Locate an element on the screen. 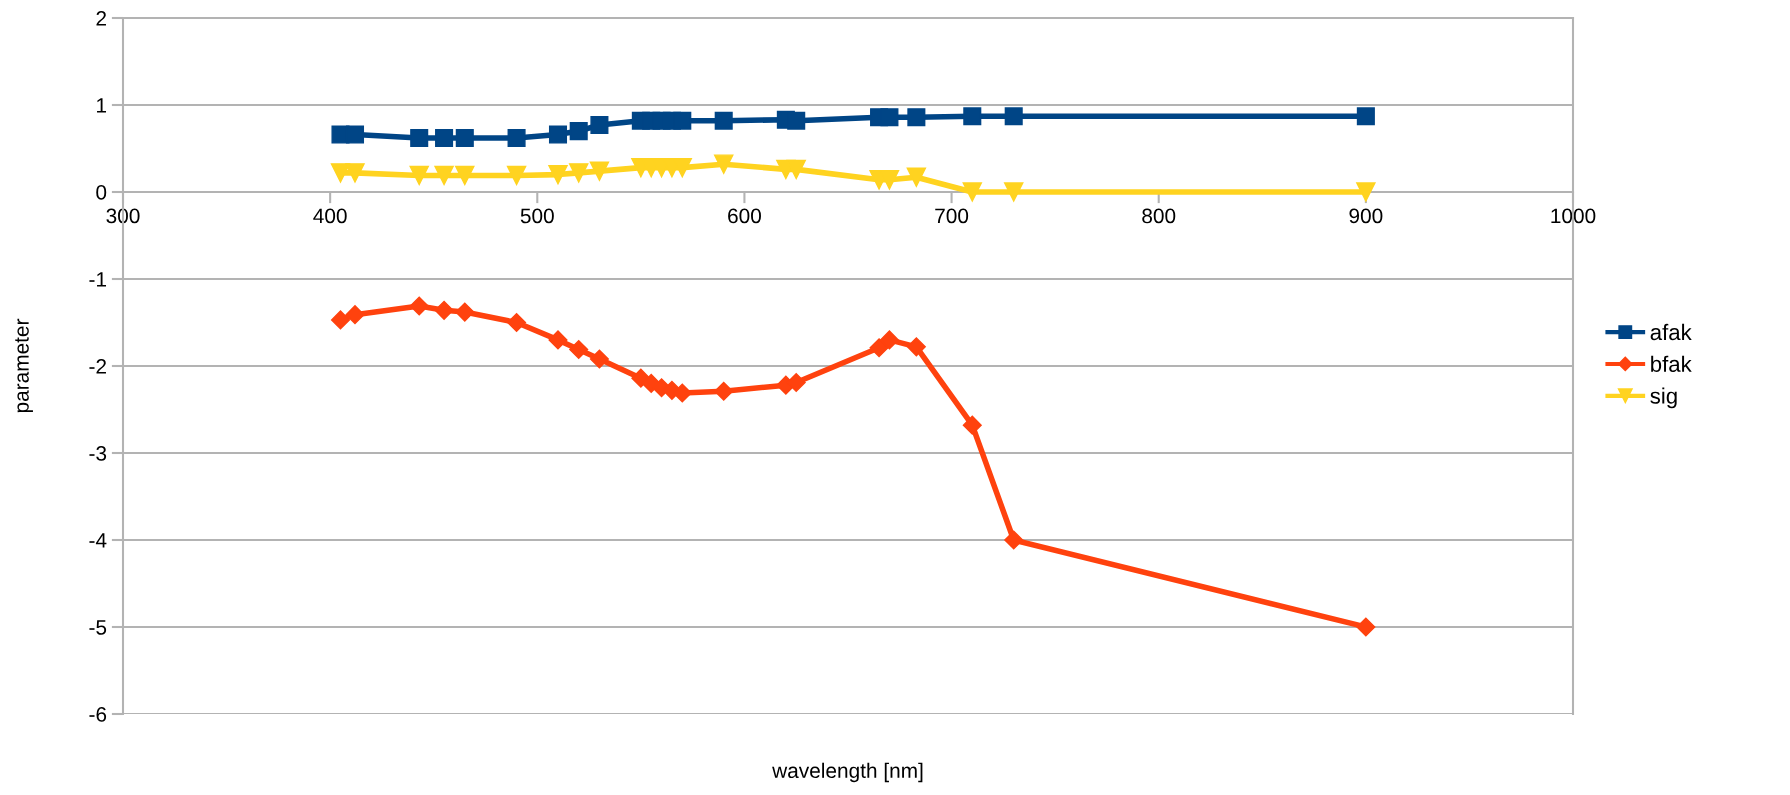  legend-label: afak is located at coordinates (1671, 332).